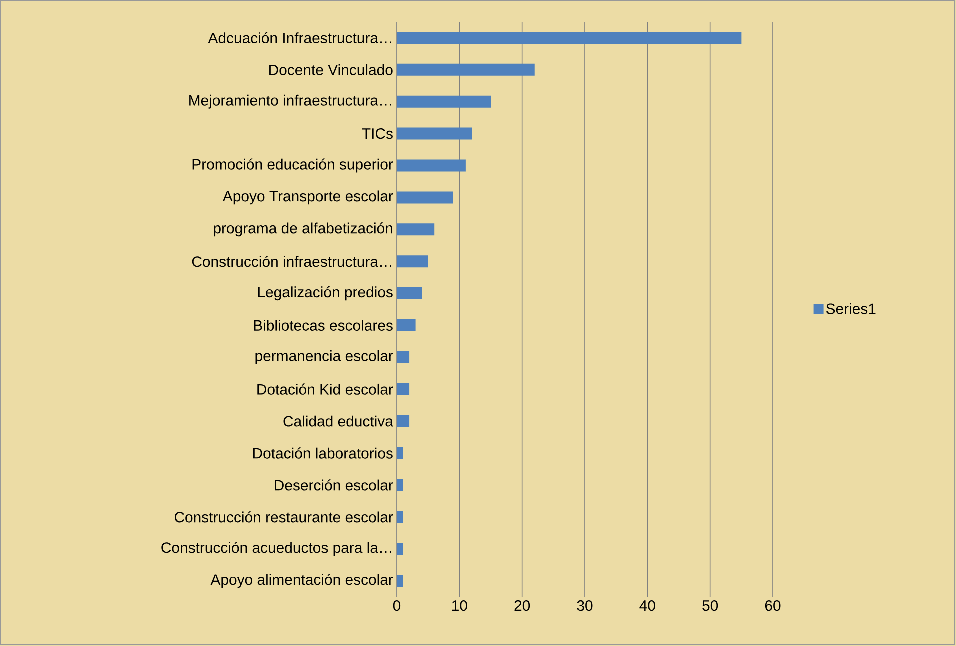  I want to click on x-tick-label: 40, so click(648, 606).